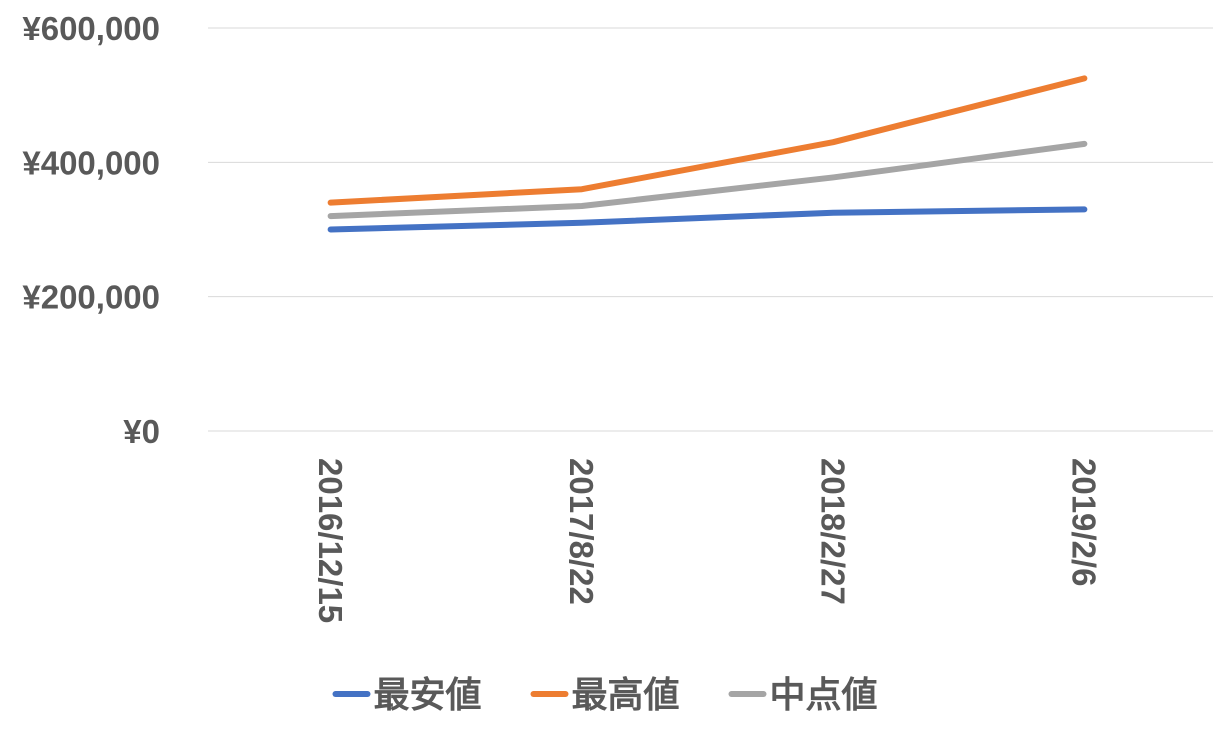 The width and height of the screenshot is (1213, 729). What do you see at coordinates (626, 695) in the screenshot?
I see `legend-label: 最高値` at bounding box center [626, 695].